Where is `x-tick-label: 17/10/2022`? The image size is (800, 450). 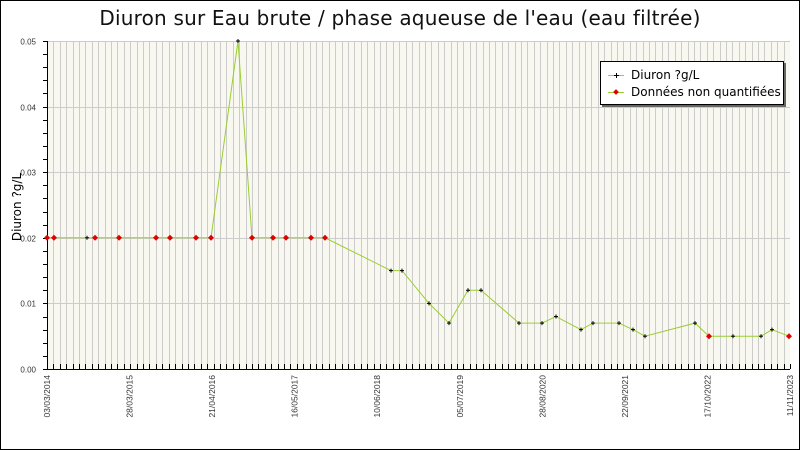
x-tick-label: 17/10/2022 is located at coordinates (707, 396).